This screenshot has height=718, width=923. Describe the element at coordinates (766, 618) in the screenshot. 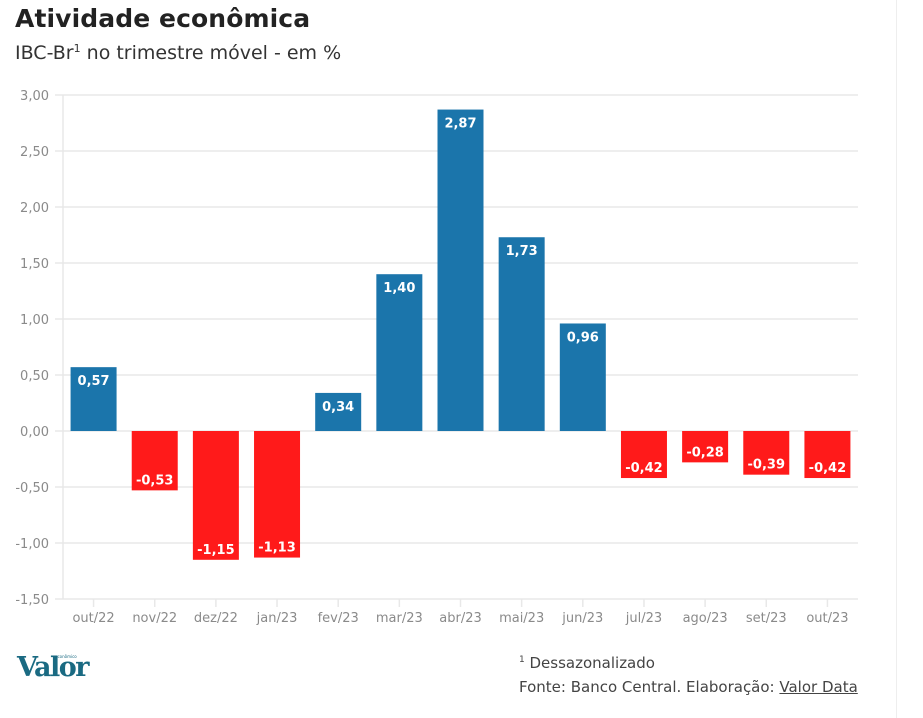

I see `x-tick-label: set/23` at that location.